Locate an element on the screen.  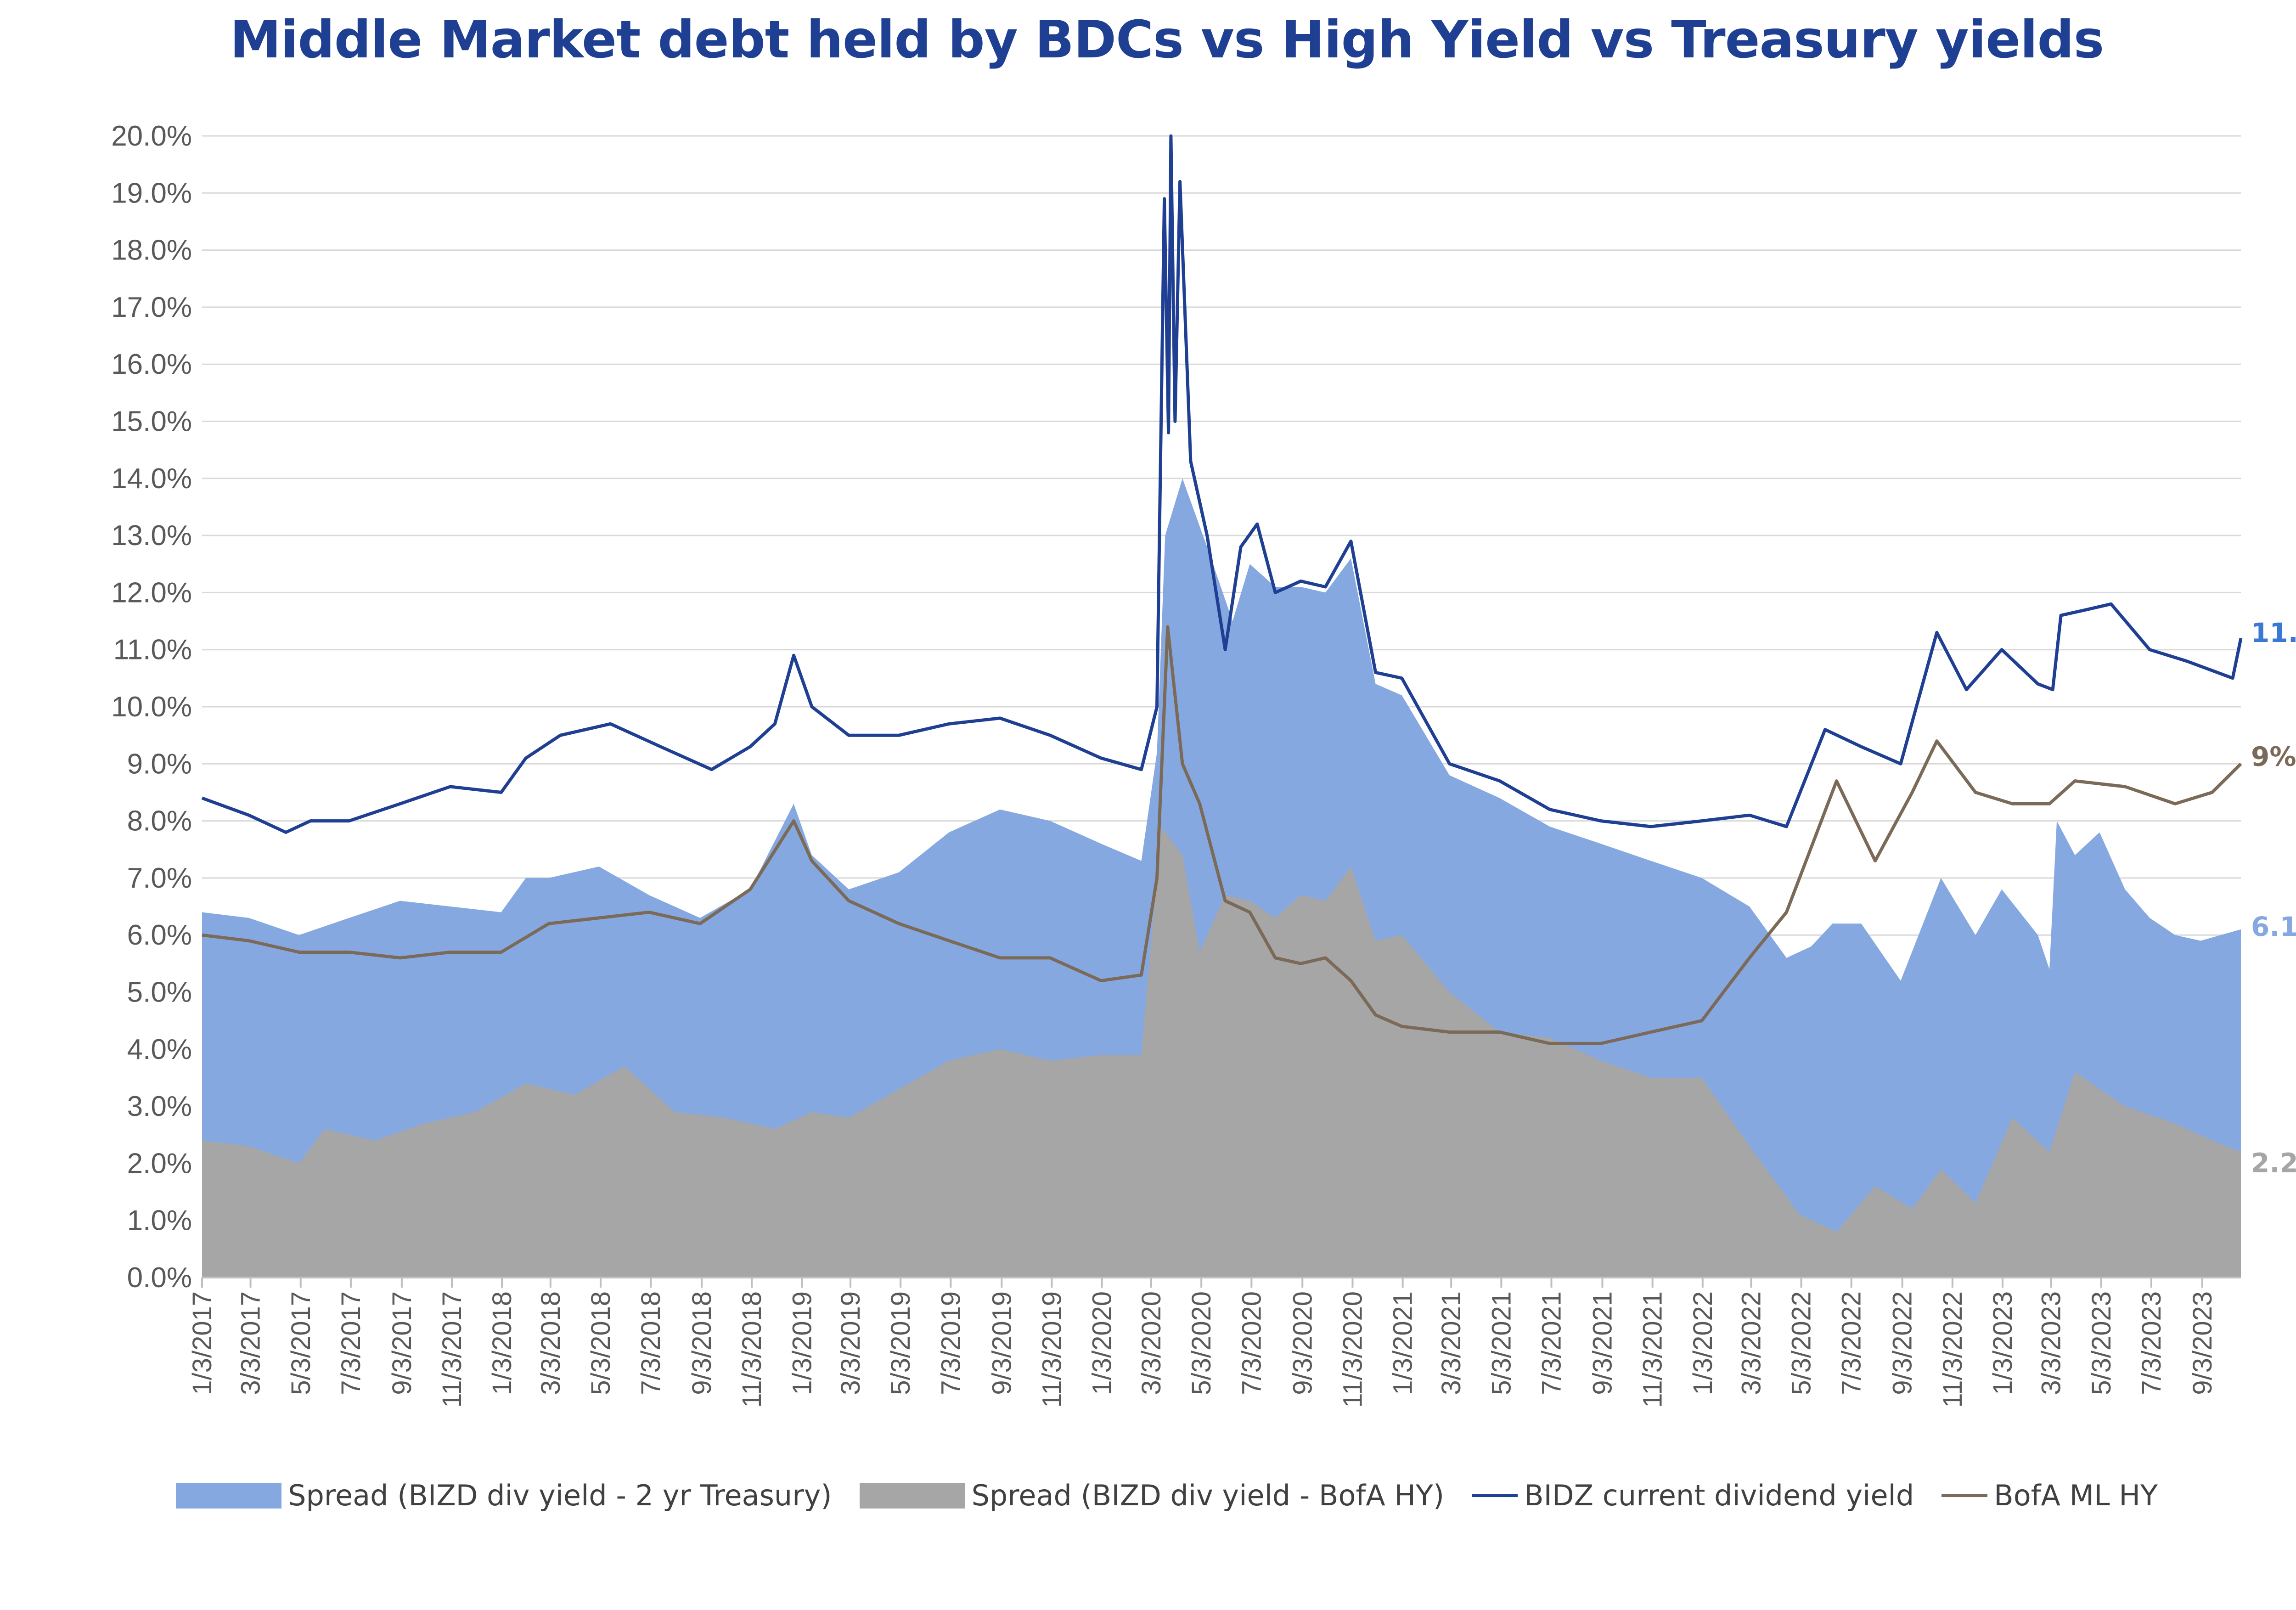
end-label-spread-hy: 2.2% is located at coordinates (2273, 1163).